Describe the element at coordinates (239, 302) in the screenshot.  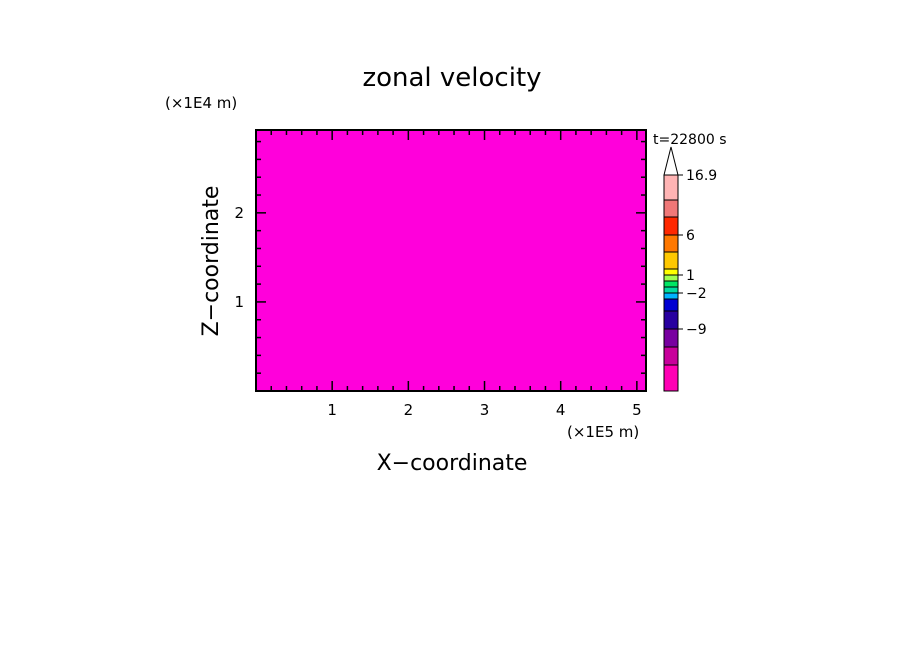
I see `y-tick-label: 1` at that location.